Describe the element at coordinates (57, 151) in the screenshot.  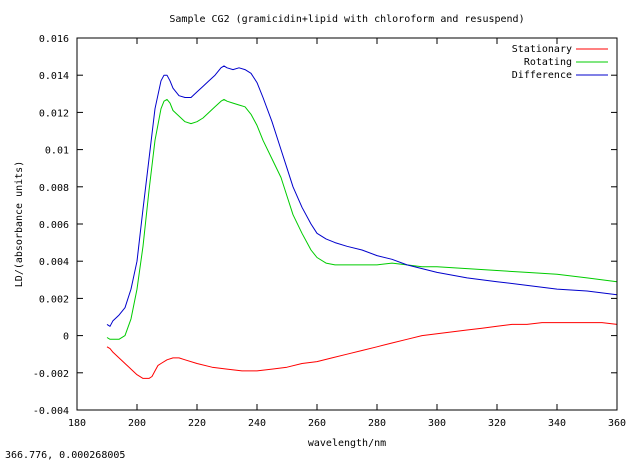
I see `y-tick-label: 0.01` at that location.